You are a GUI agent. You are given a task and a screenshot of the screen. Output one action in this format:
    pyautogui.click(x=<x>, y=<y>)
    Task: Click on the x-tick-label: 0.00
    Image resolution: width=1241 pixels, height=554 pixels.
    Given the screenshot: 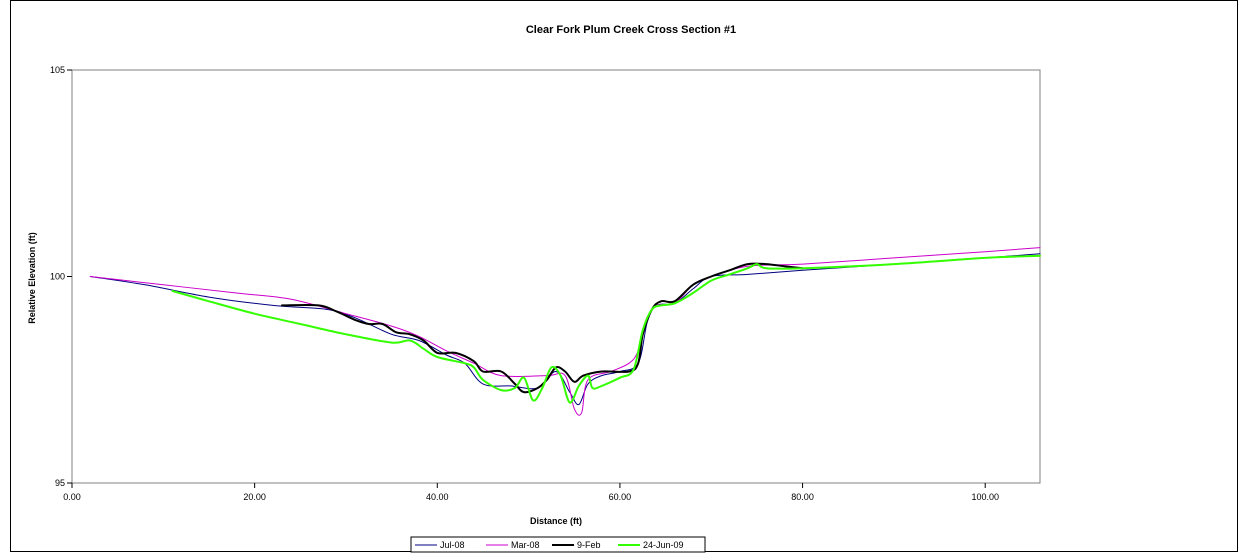 What is the action you would take?
    pyautogui.click(x=72, y=497)
    